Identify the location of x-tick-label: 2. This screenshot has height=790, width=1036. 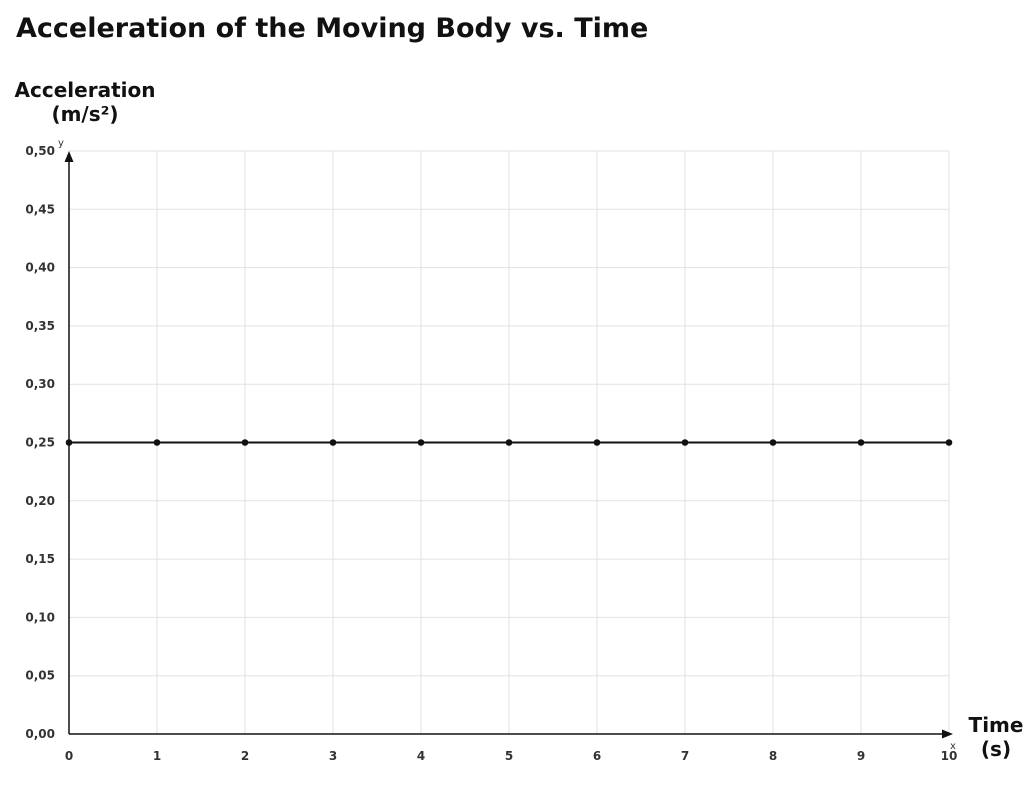
(245, 756).